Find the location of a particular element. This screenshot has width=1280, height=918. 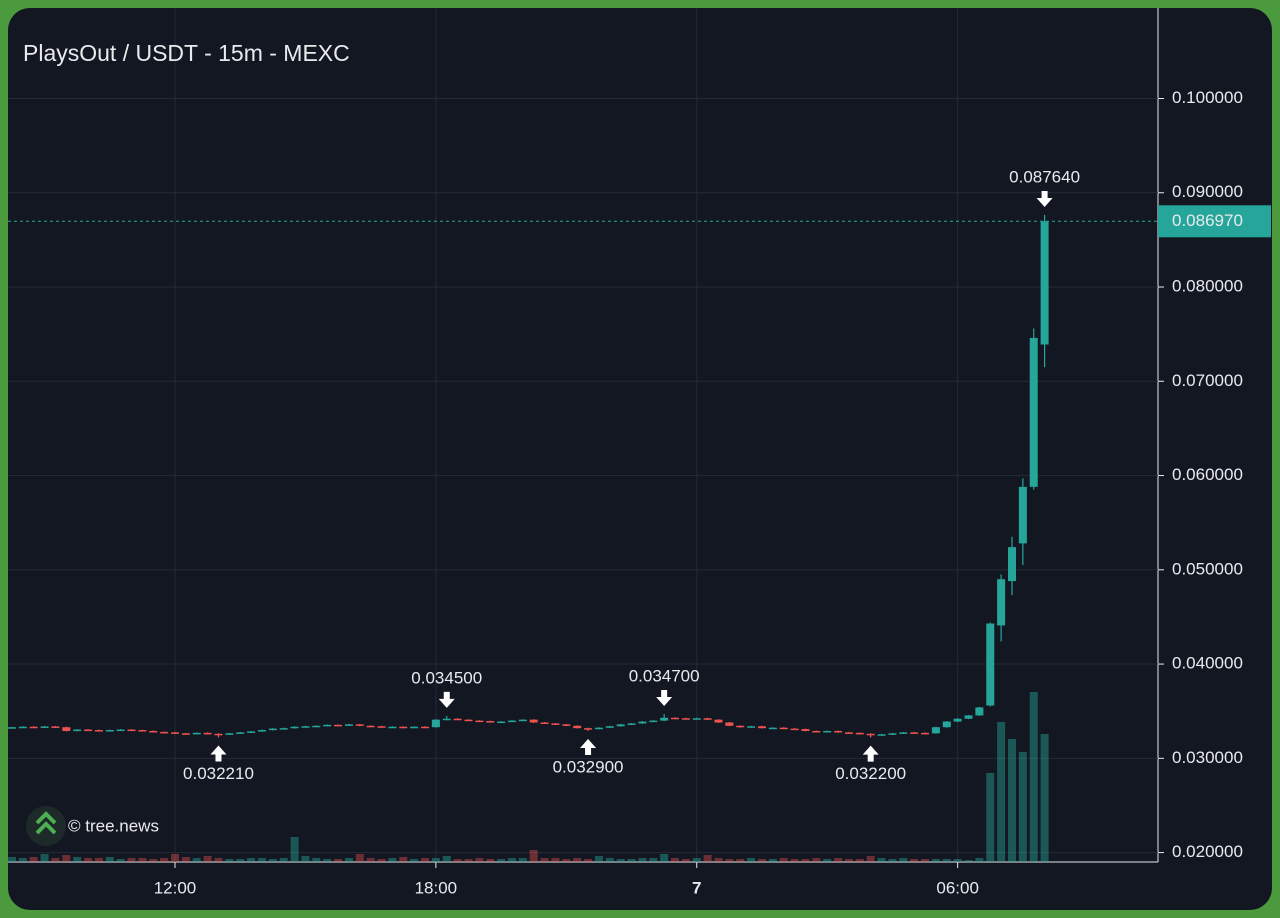

y-tick-label: 0.060000 is located at coordinates (1207, 474).